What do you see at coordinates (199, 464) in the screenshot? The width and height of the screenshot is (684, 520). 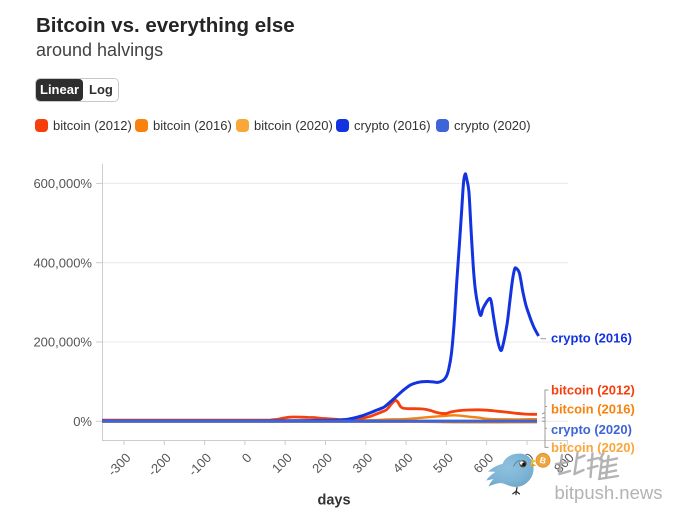 I see `svg-text: -100` at bounding box center [199, 464].